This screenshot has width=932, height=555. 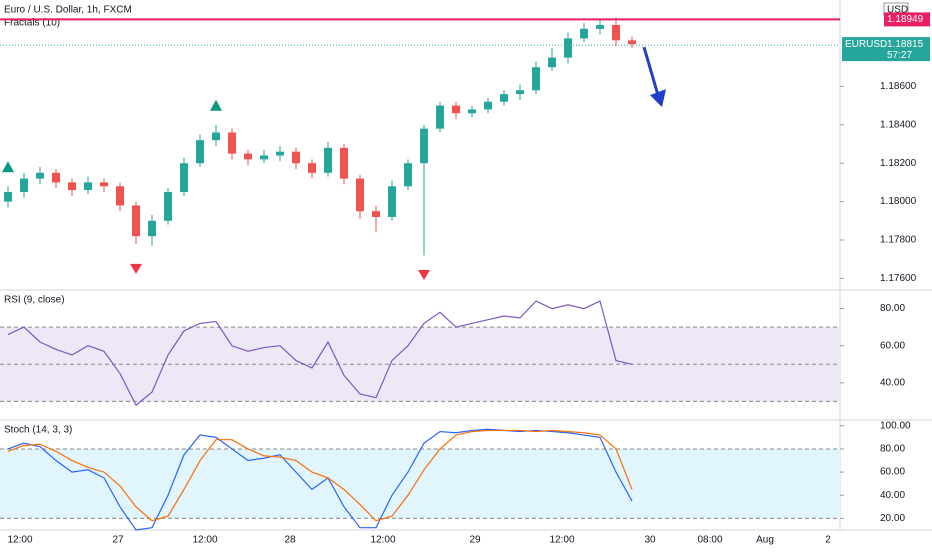 I want to click on title: Euro / U.S. Dollar, 1h, FXCM, so click(x=68, y=10).